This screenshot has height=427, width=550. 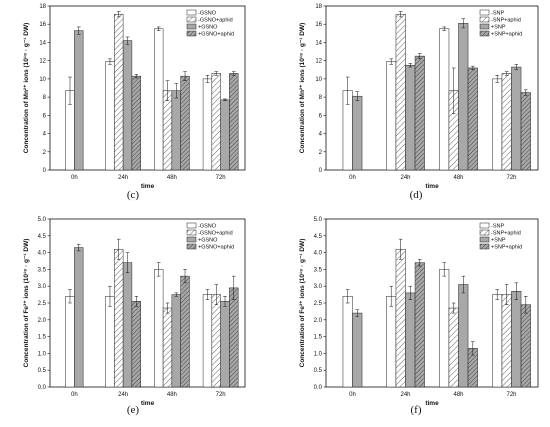 I want to click on y-tick-label: 1.5, so click(x=318, y=338).